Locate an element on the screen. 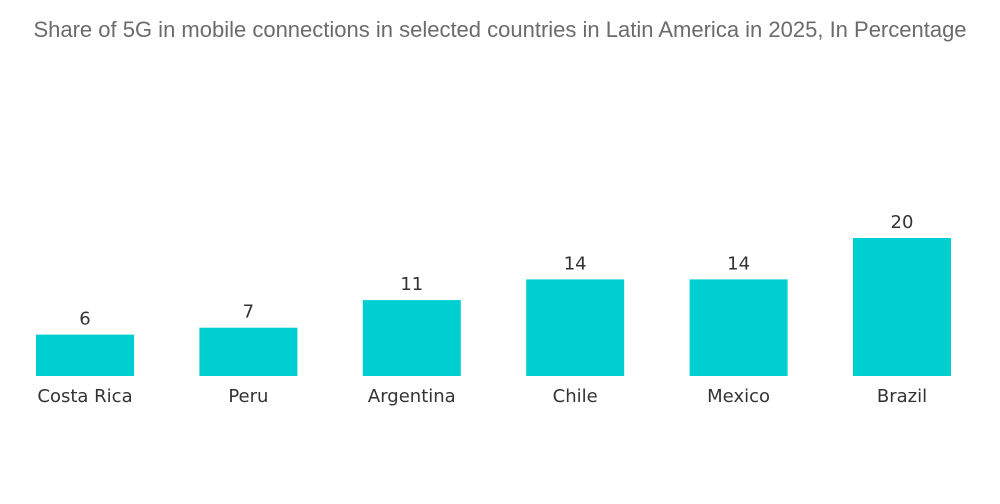  category-label-costa-rica: Costa Rica is located at coordinates (84, 396).